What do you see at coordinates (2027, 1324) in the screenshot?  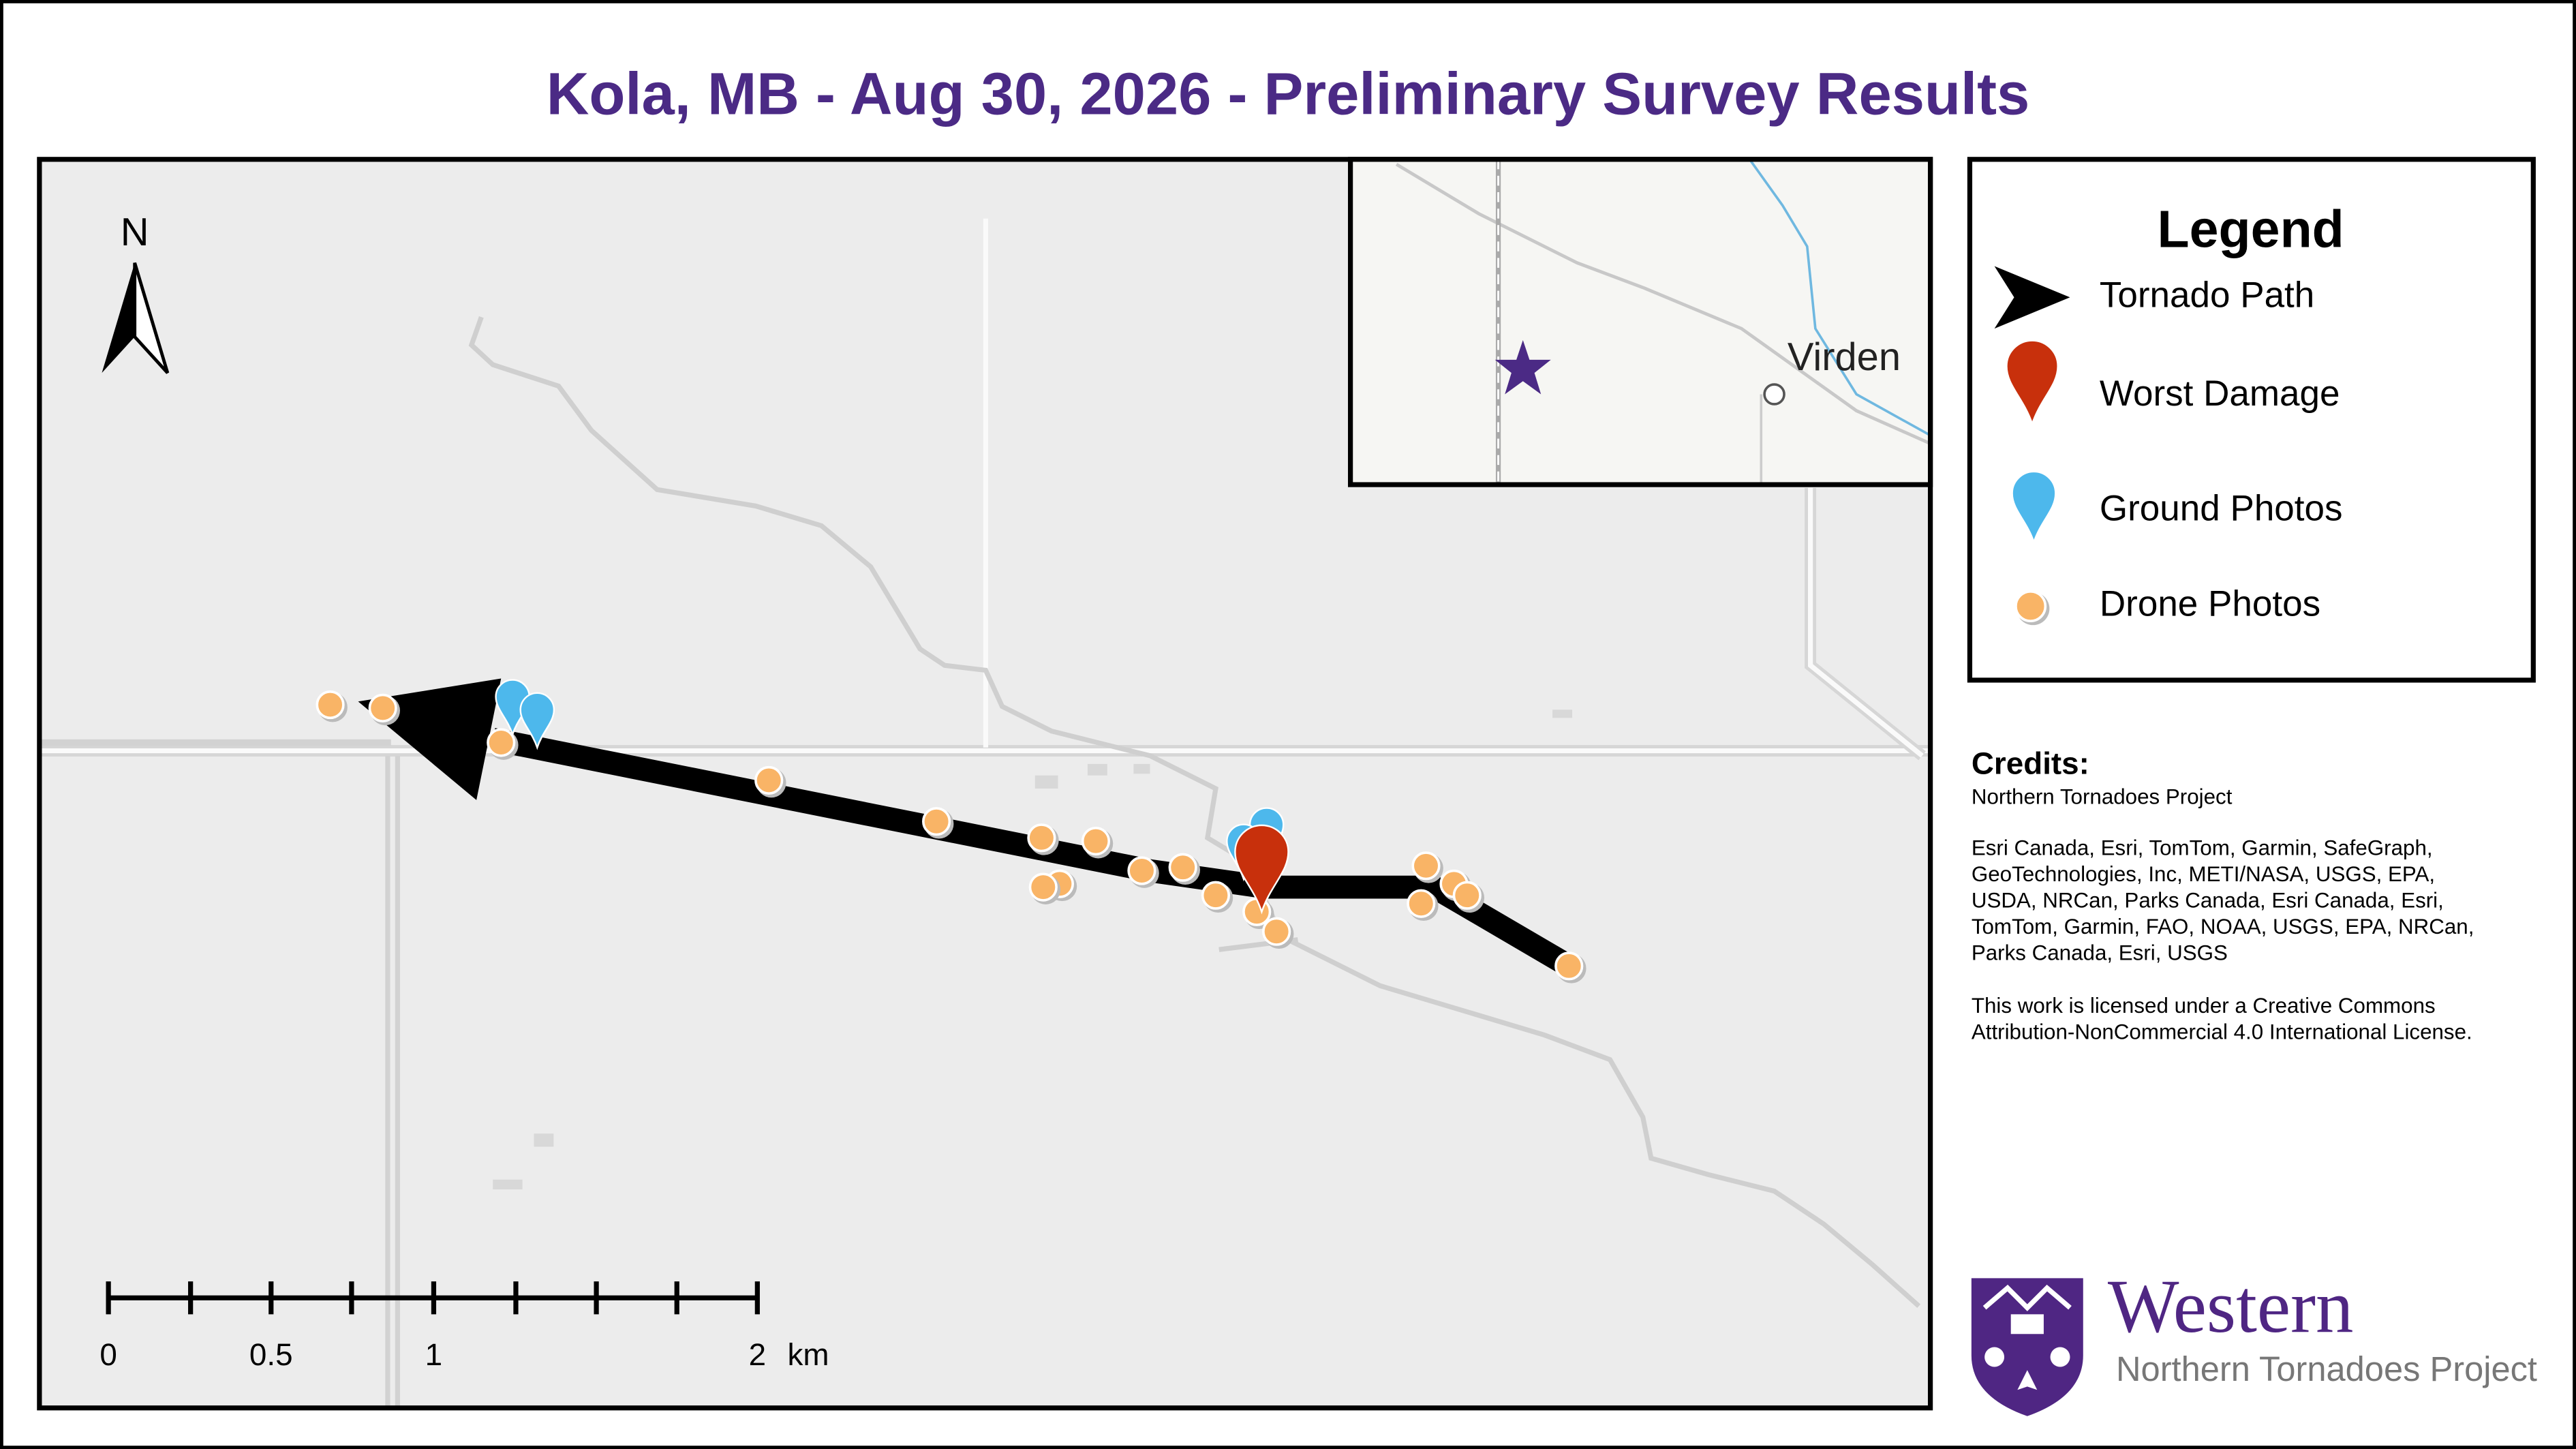 I see `logo-book` at bounding box center [2027, 1324].